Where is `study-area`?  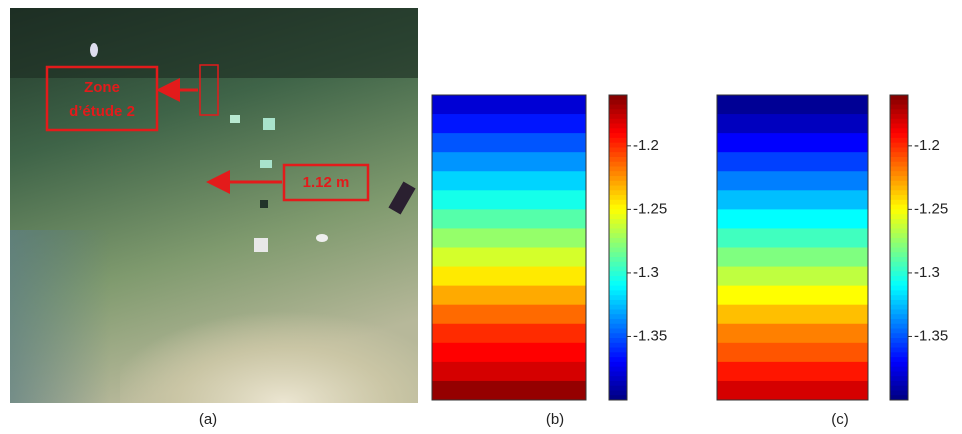
study-area is located at coordinates (209, 90).